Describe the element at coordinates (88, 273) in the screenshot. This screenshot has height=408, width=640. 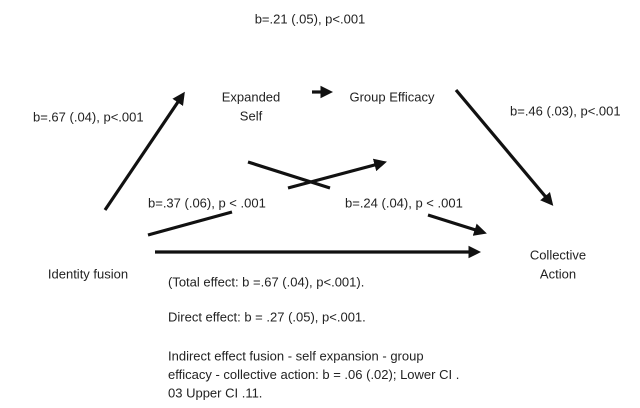
I see `node-label: Identity fusion` at that location.